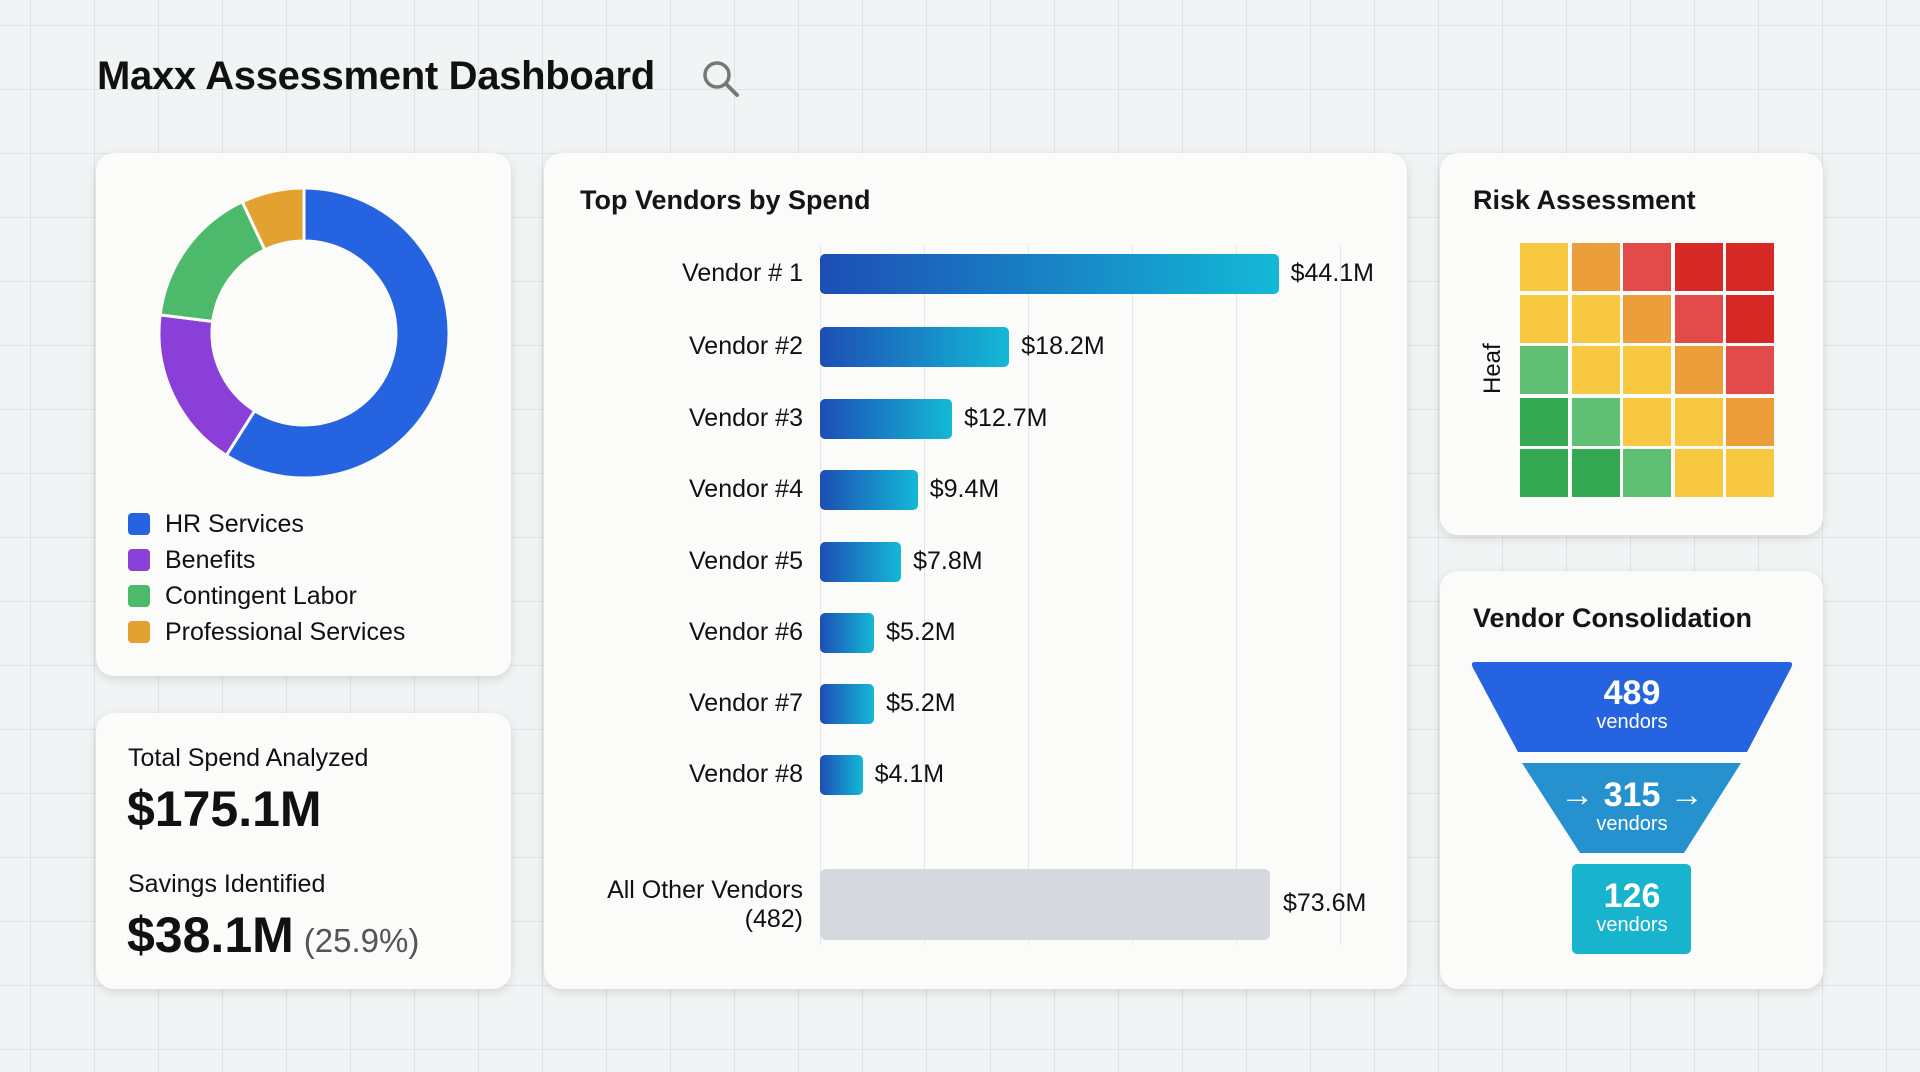  Describe the element at coordinates (964, 489) in the screenshot. I see `vendor-value: $9.4M` at that location.